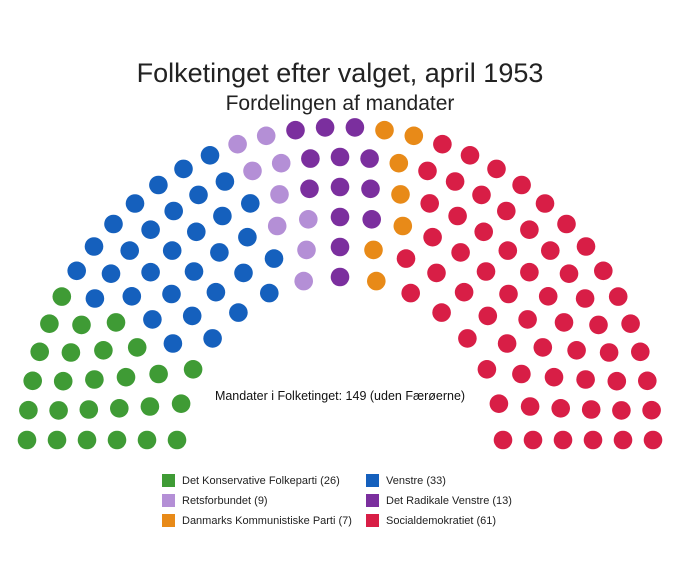  I want to click on legend-item-kommunistiske: Danmarks Kommunistiske Parti (7), so click(257, 520).